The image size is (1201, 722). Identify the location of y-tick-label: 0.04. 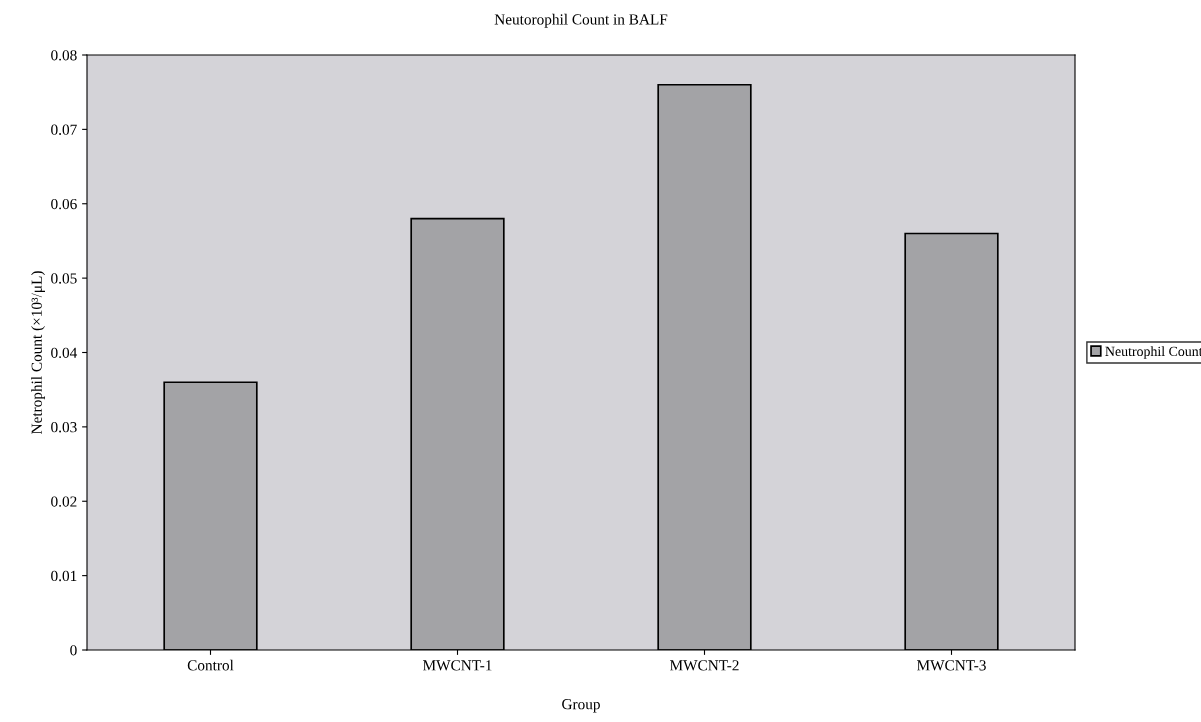
(64, 353).